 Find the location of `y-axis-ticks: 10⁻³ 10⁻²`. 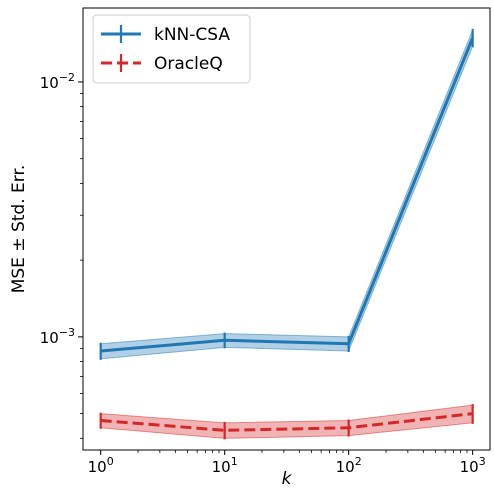

y-axis-ticks: 10⁻³ 10⁻² is located at coordinates (61, 255).